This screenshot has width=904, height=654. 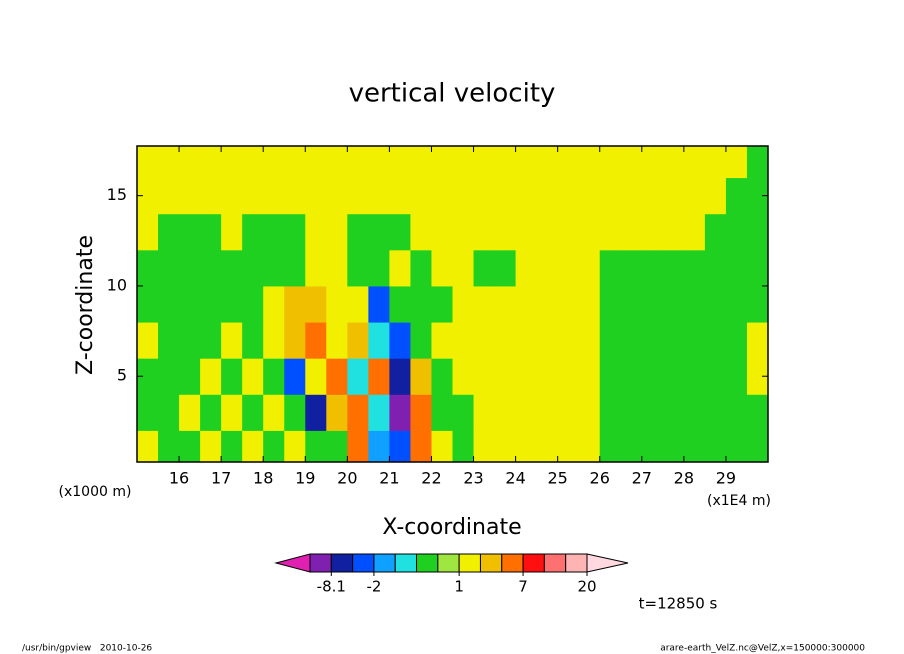 What do you see at coordinates (762, 649) in the screenshot?
I see `footer-right: arare-earth_VelZ.nc@VelZ,x=150000:300000` at bounding box center [762, 649].